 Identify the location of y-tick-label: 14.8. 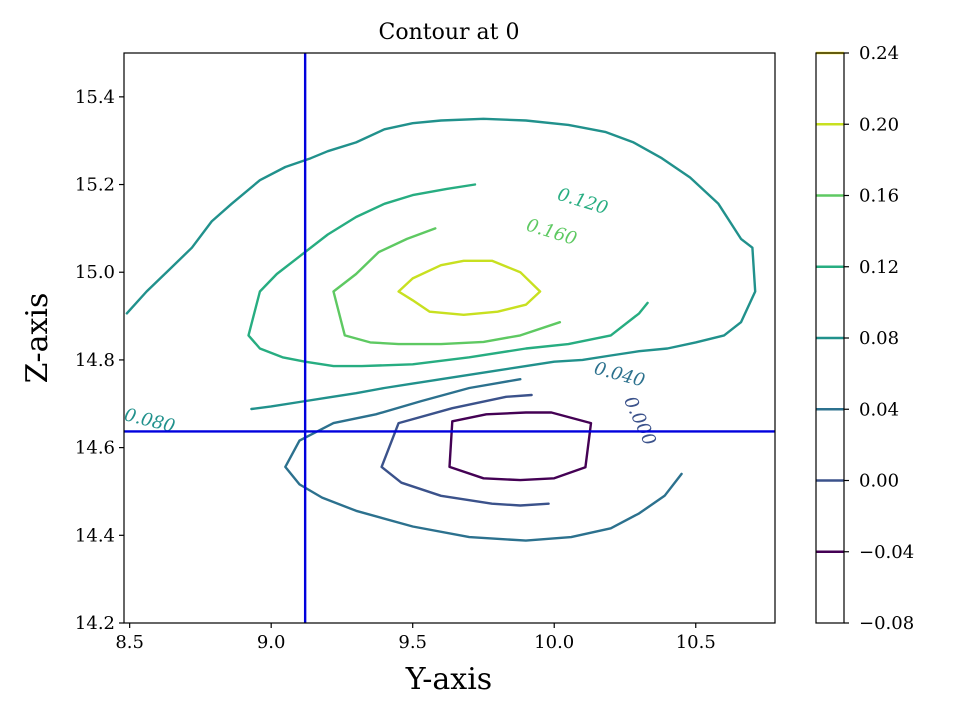
(95, 360).